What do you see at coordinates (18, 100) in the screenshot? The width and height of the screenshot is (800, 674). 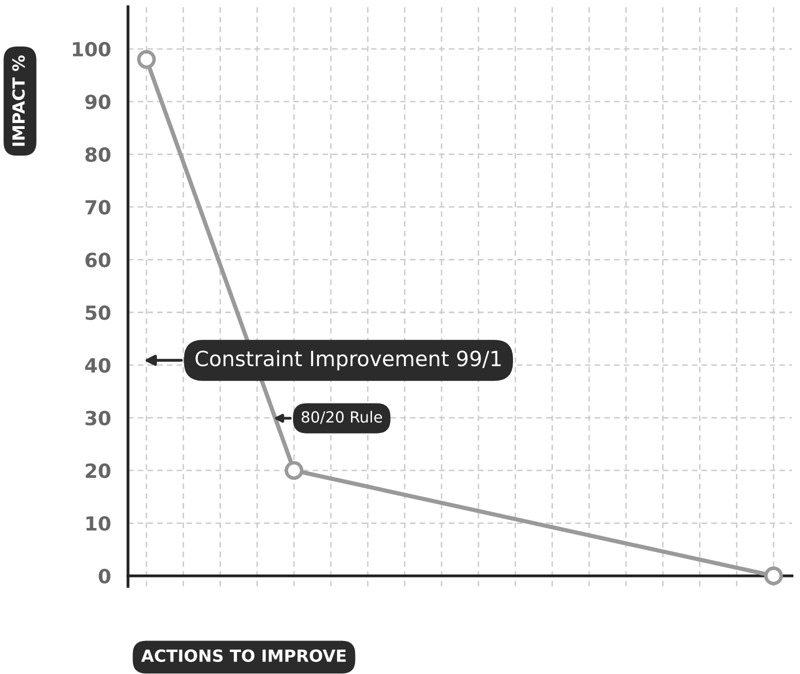 I see `y-axis-title: IMPACT %` at bounding box center [18, 100].